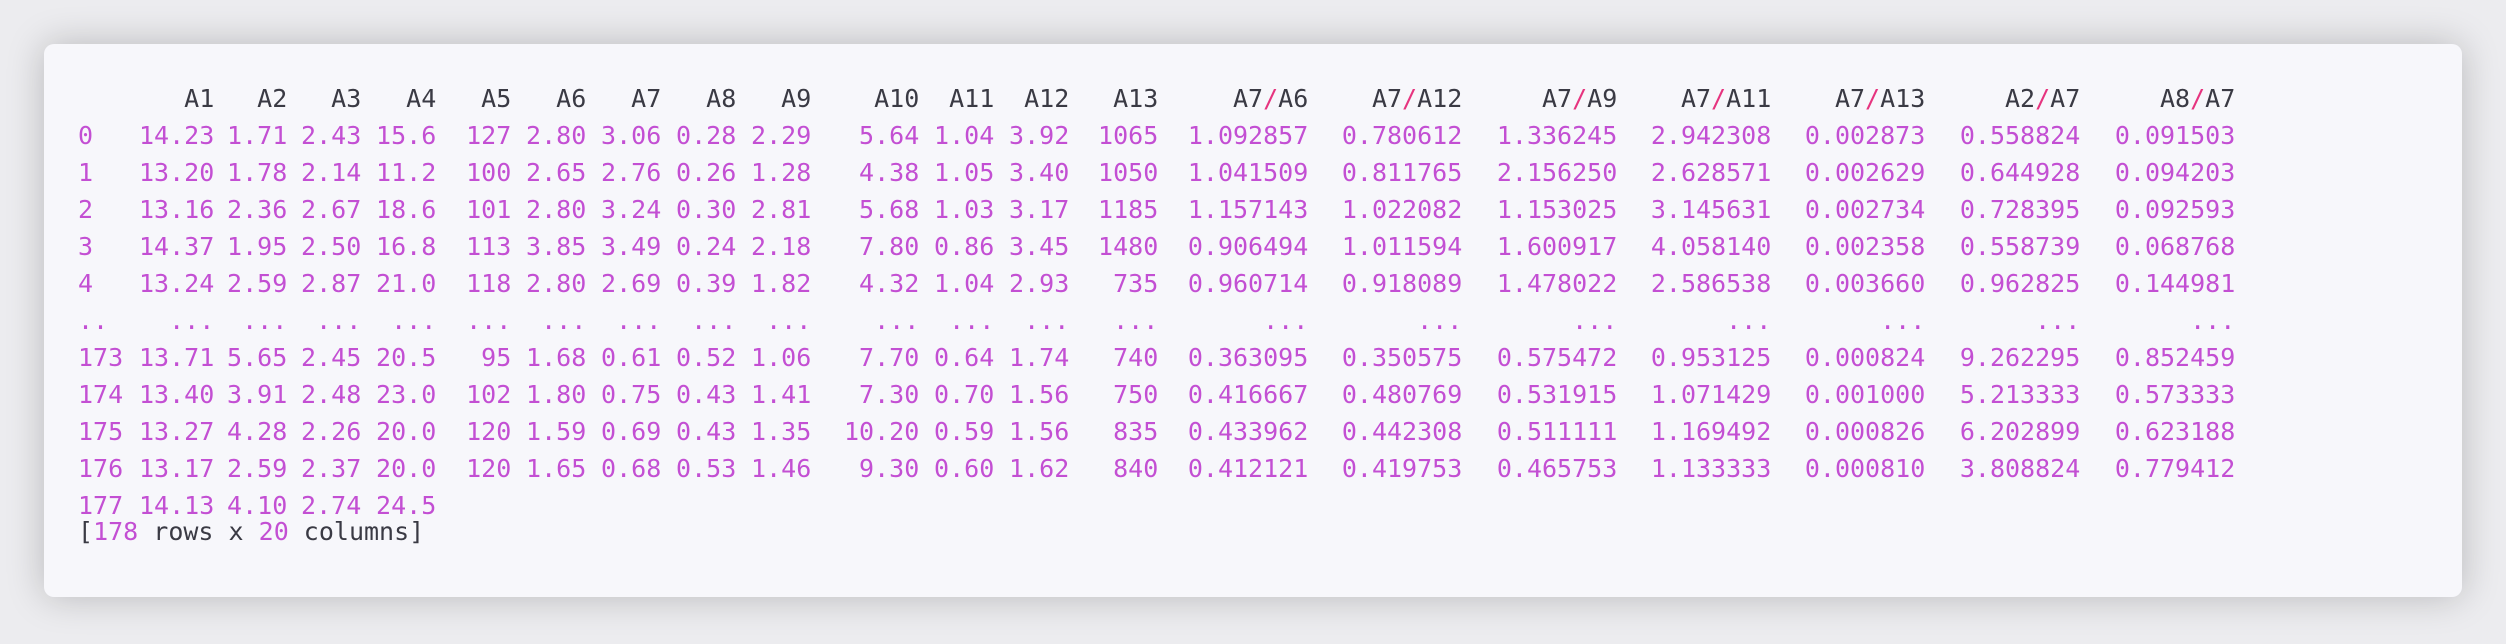 This screenshot has height=644, width=2506. I want to click on table-cell: 1.46, so click(781, 468).